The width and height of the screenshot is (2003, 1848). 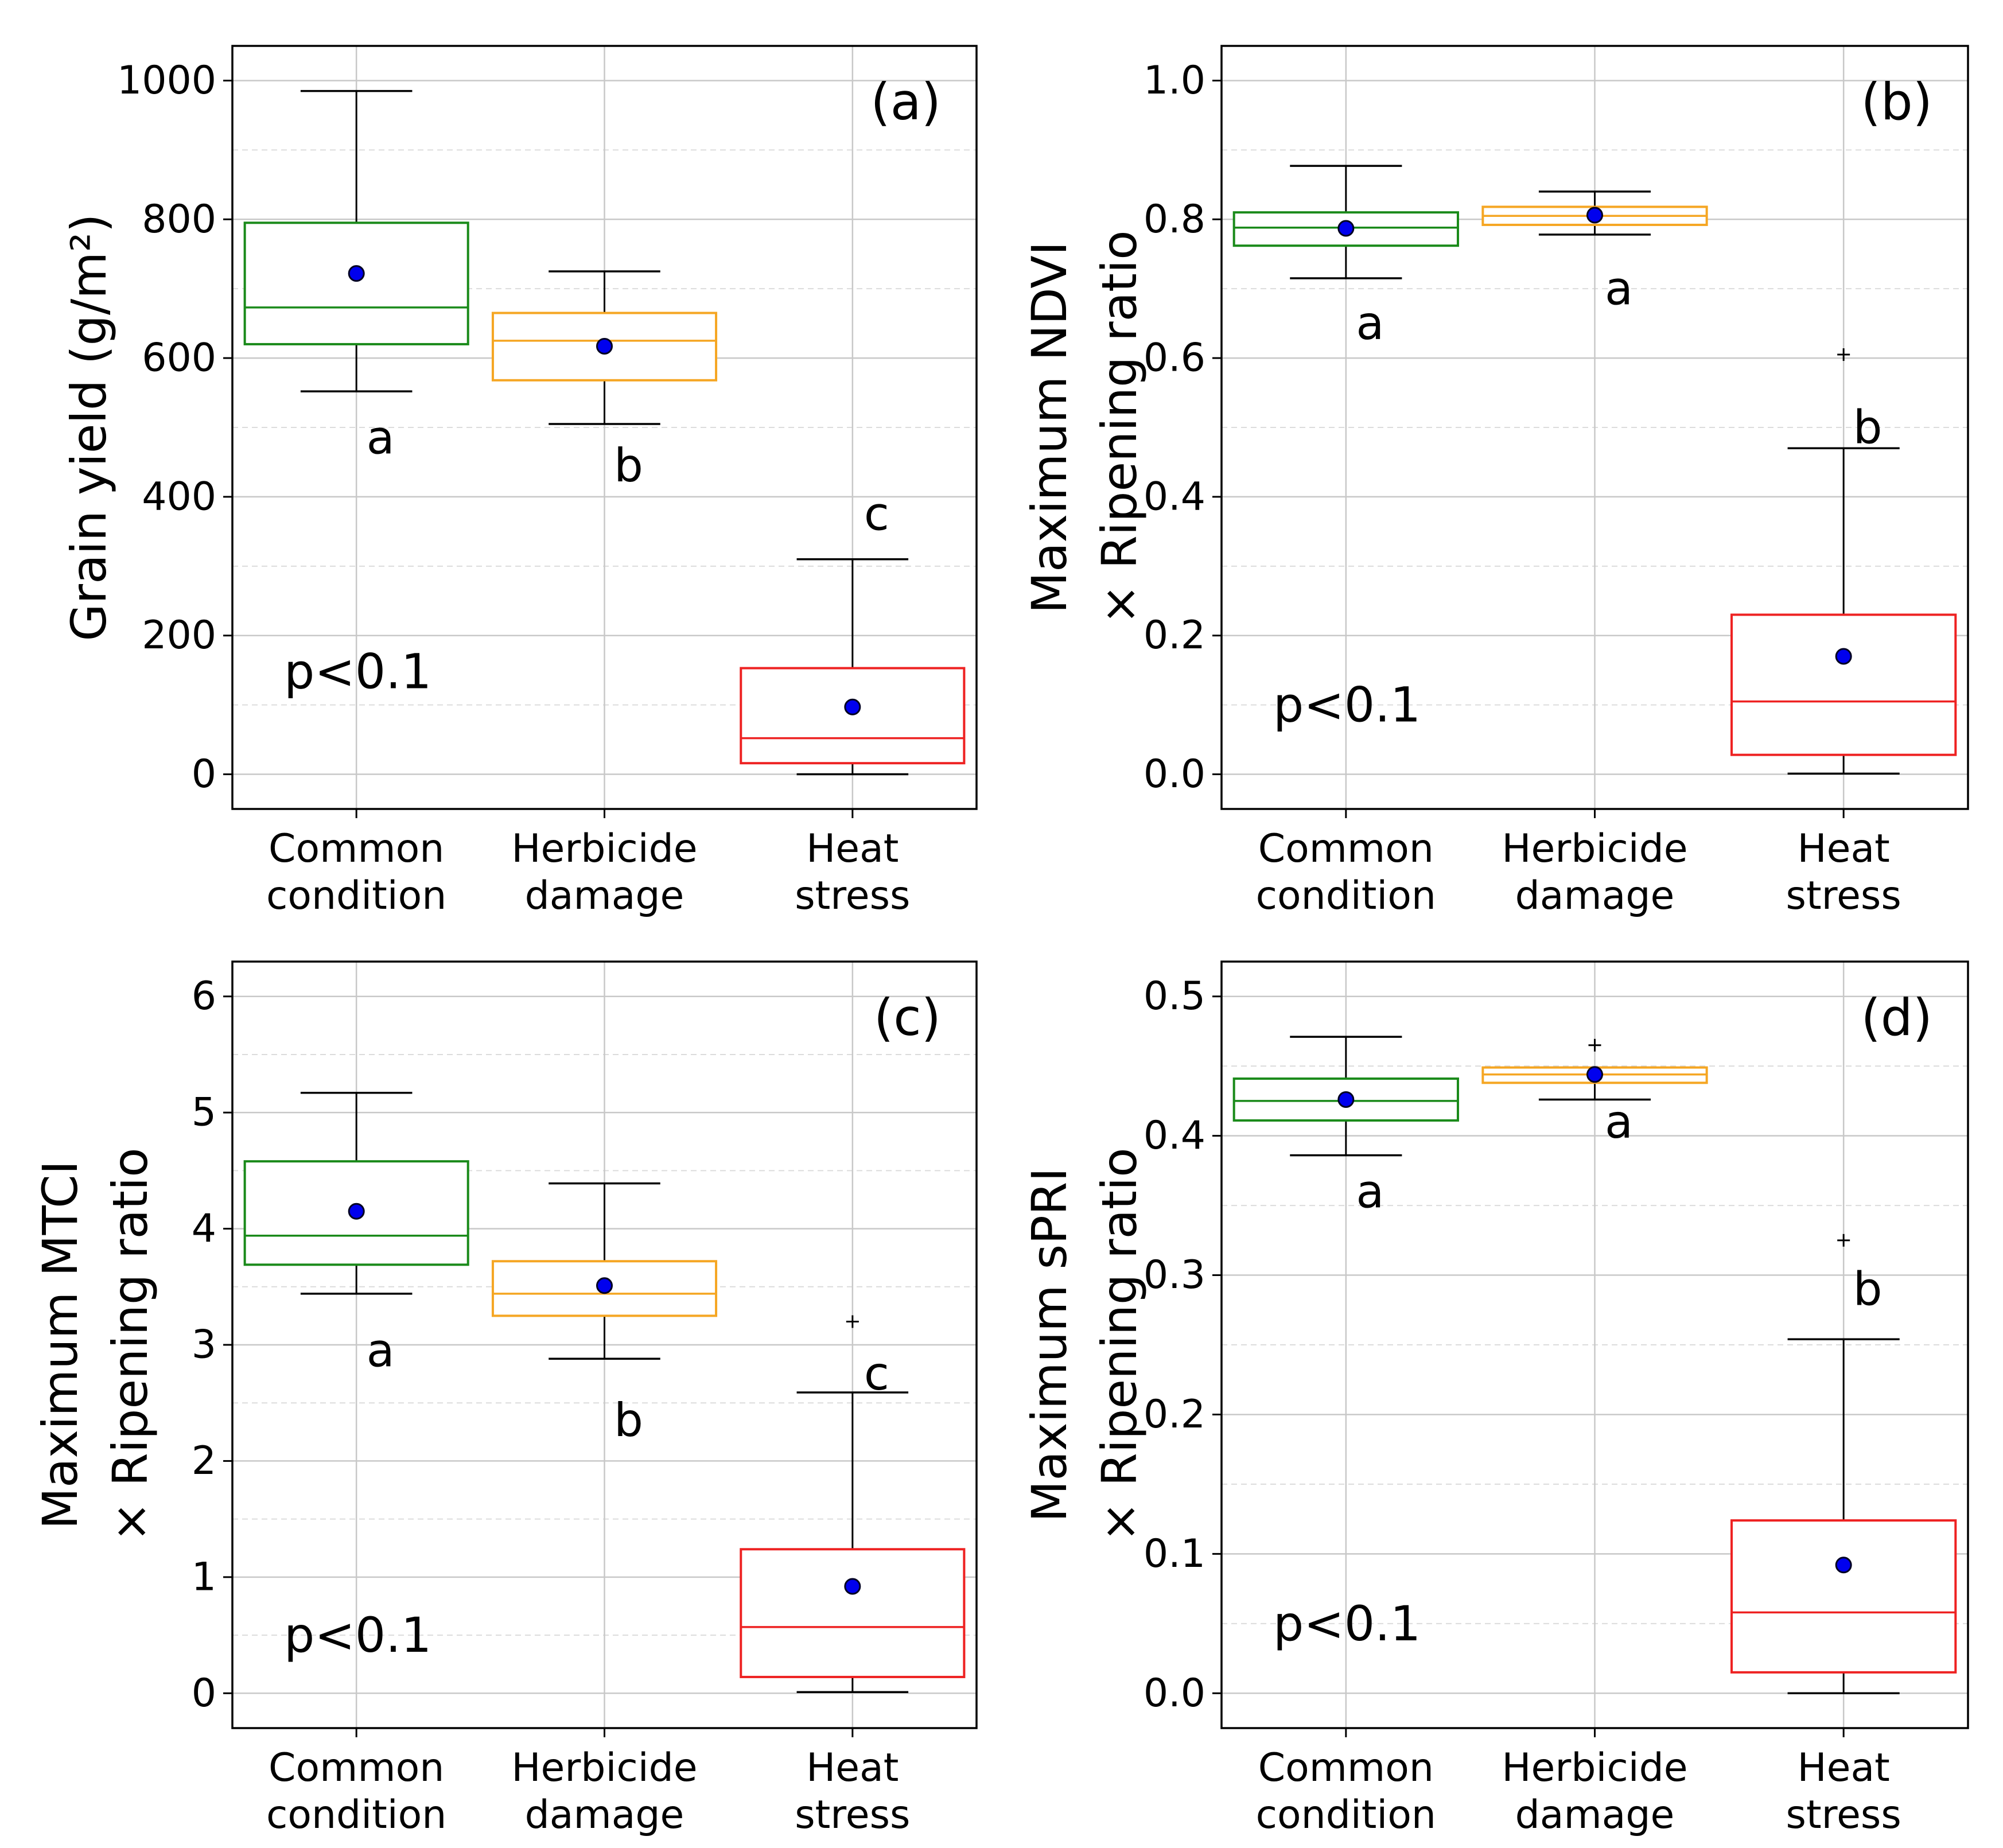 I want to click on y-axis-label: Grain yield (g/m²), so click(x=89, y=427).